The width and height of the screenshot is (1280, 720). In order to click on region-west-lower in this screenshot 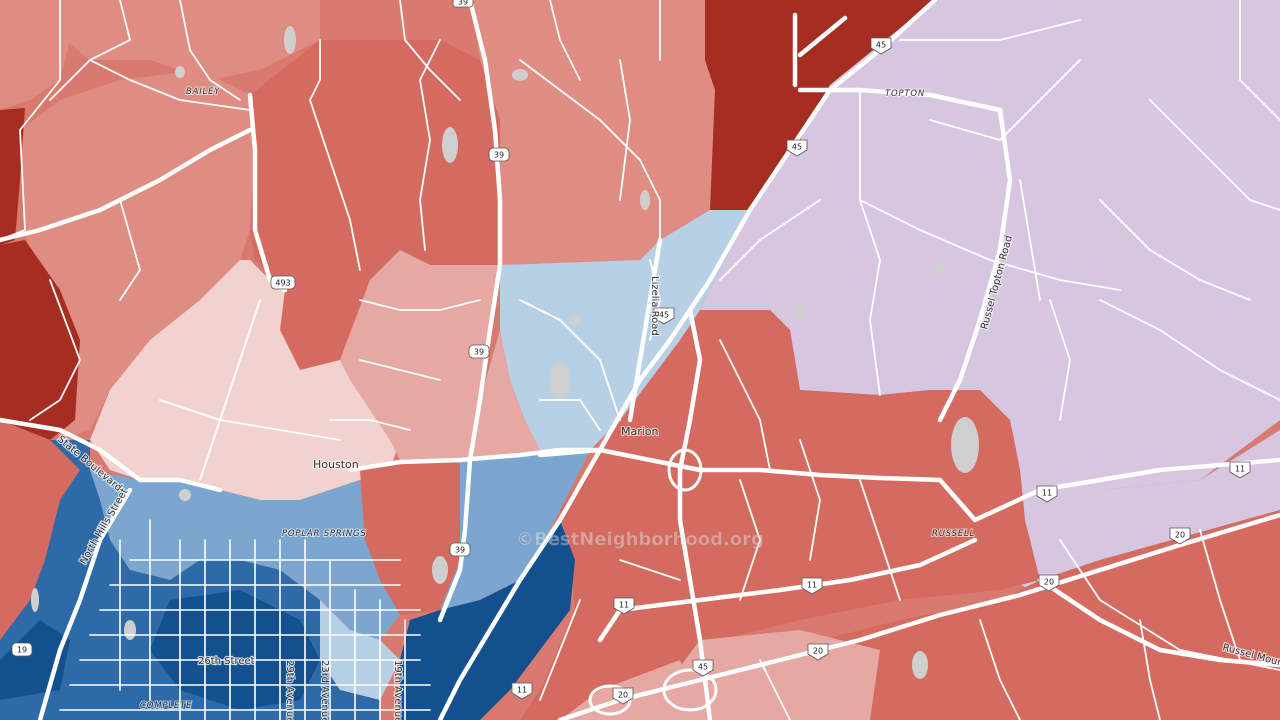, I will do `click(45, 530)`.